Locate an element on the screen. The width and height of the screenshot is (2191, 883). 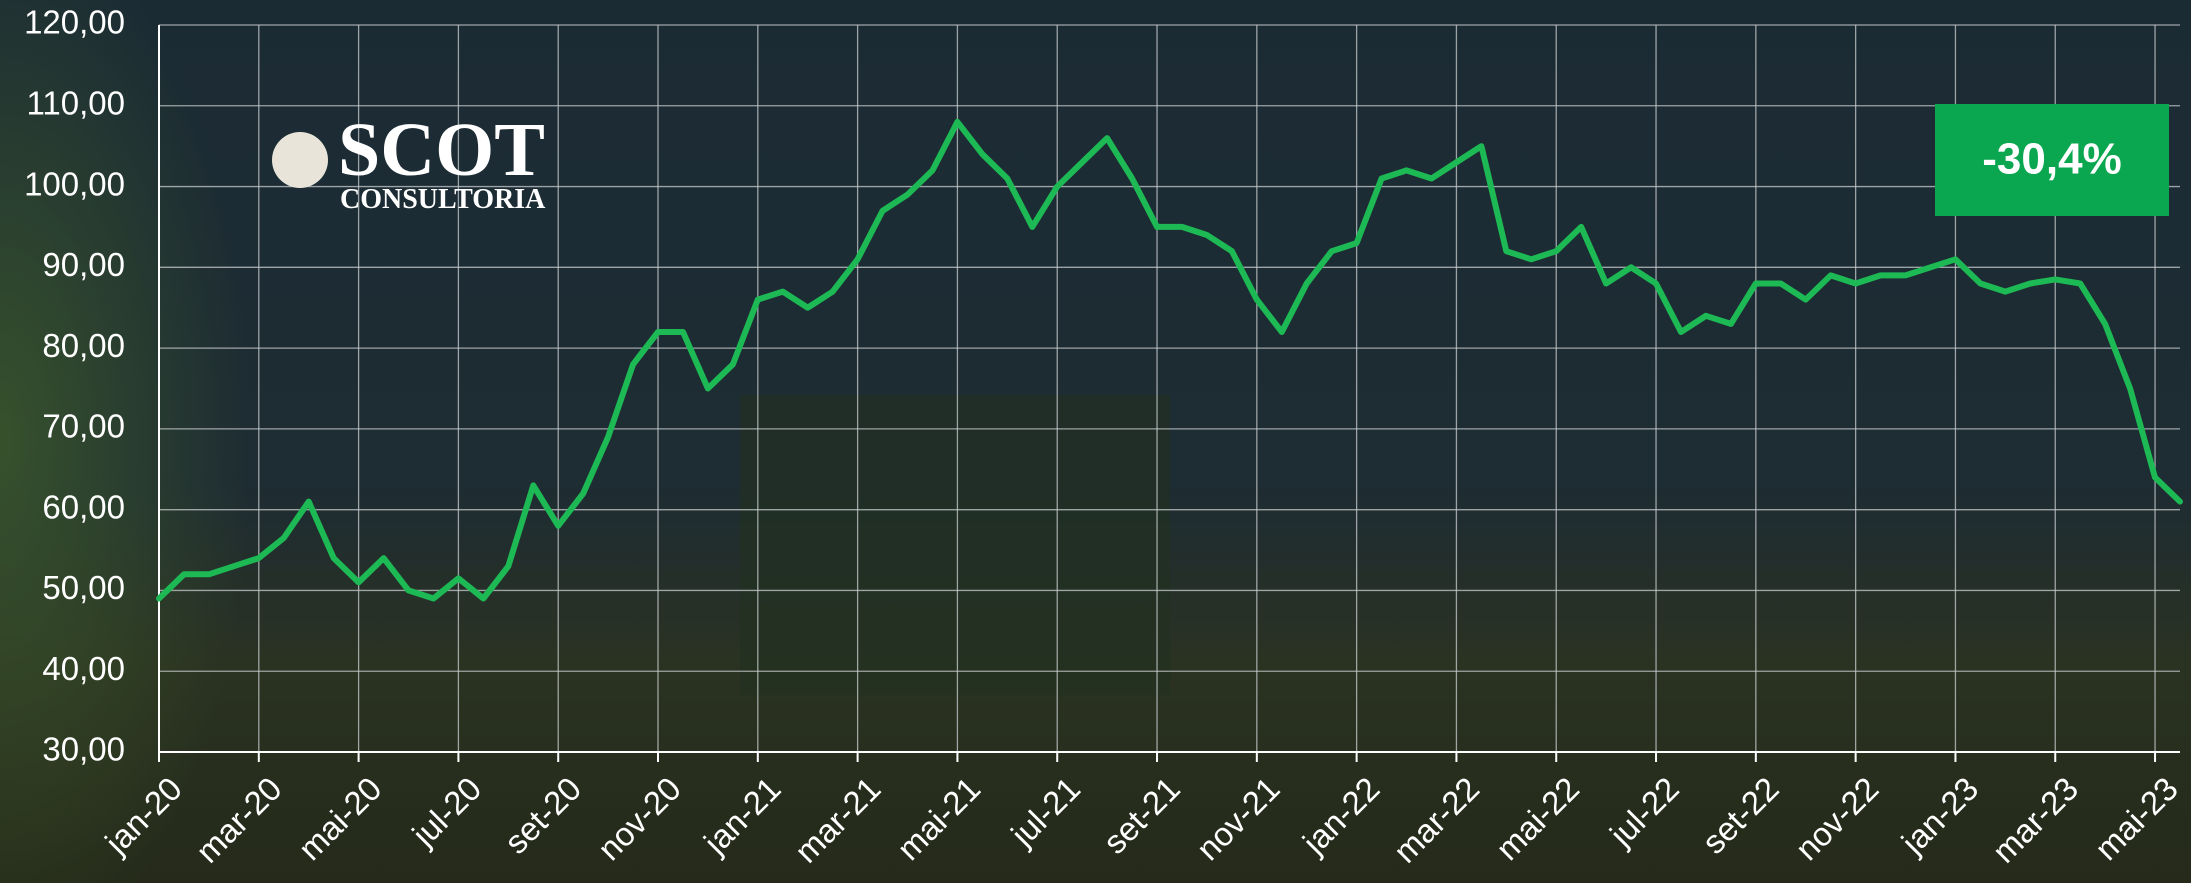
y-tick-label: 80,00 is located at coordinates (83, 345).